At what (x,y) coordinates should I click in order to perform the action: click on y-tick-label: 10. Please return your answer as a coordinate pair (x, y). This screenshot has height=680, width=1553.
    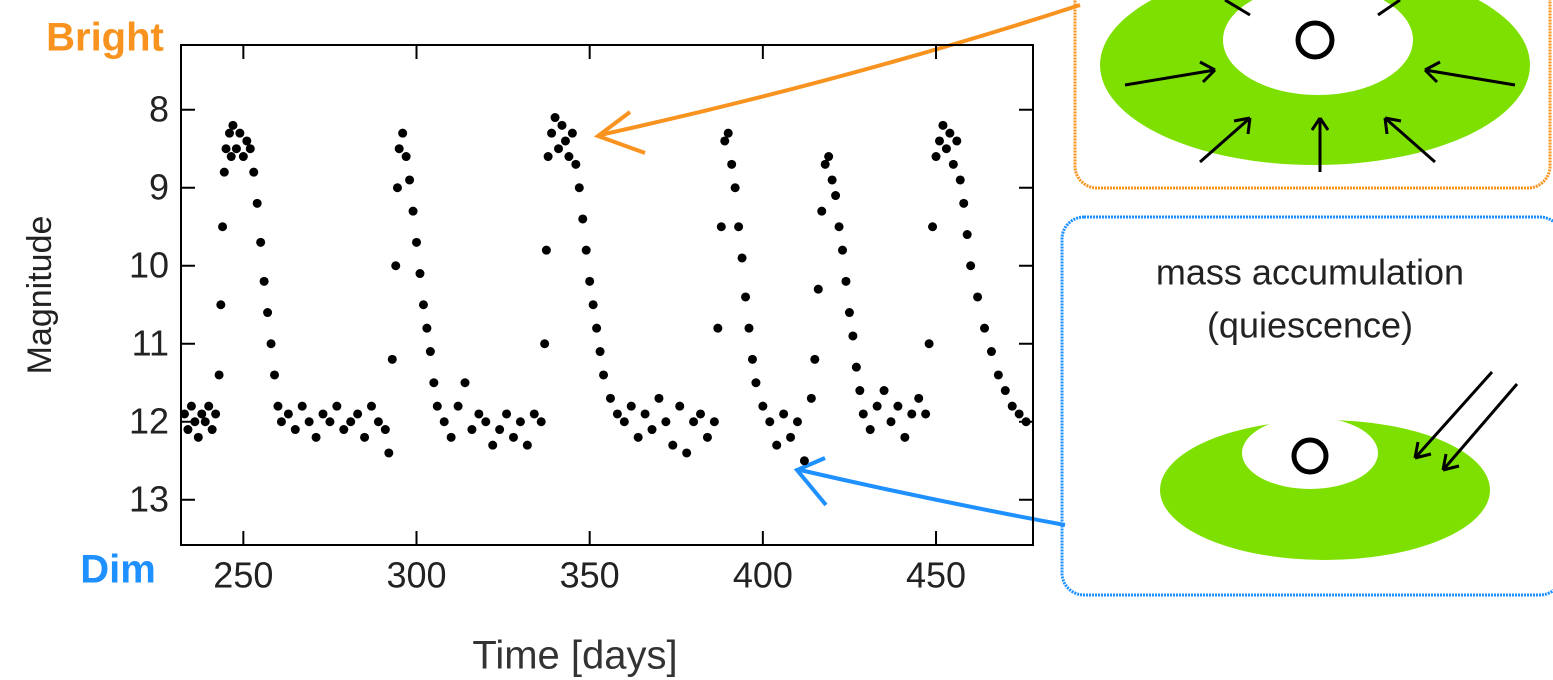
    Looking at the image, I should click on (149, 264).